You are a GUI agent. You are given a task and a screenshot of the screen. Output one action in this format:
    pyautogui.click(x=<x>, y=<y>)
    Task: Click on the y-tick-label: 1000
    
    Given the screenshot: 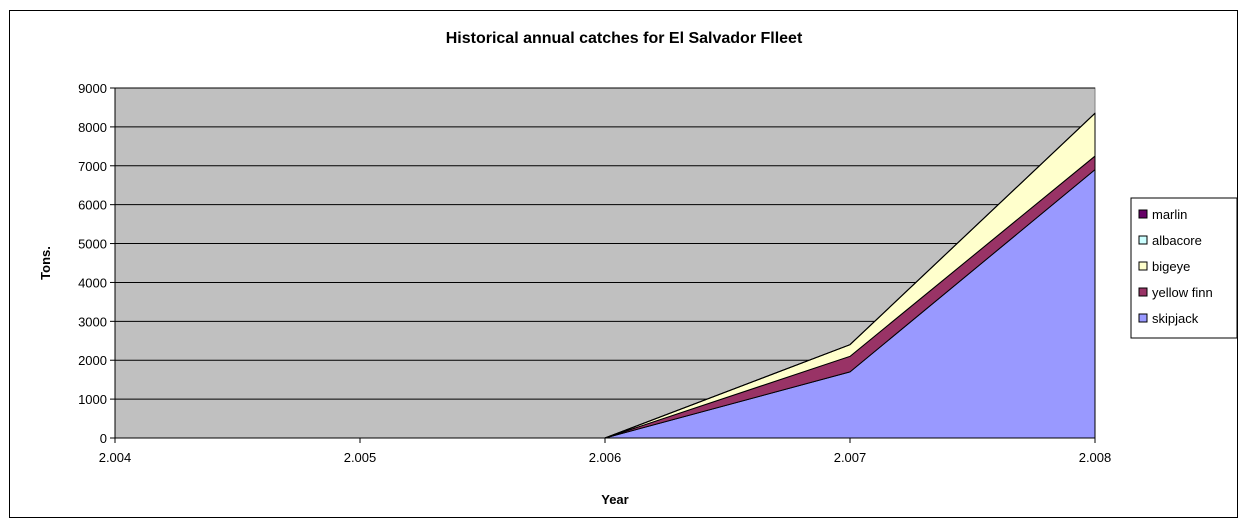 What is the action you would take?
    pyautogui.click(x=92, y=399)
    